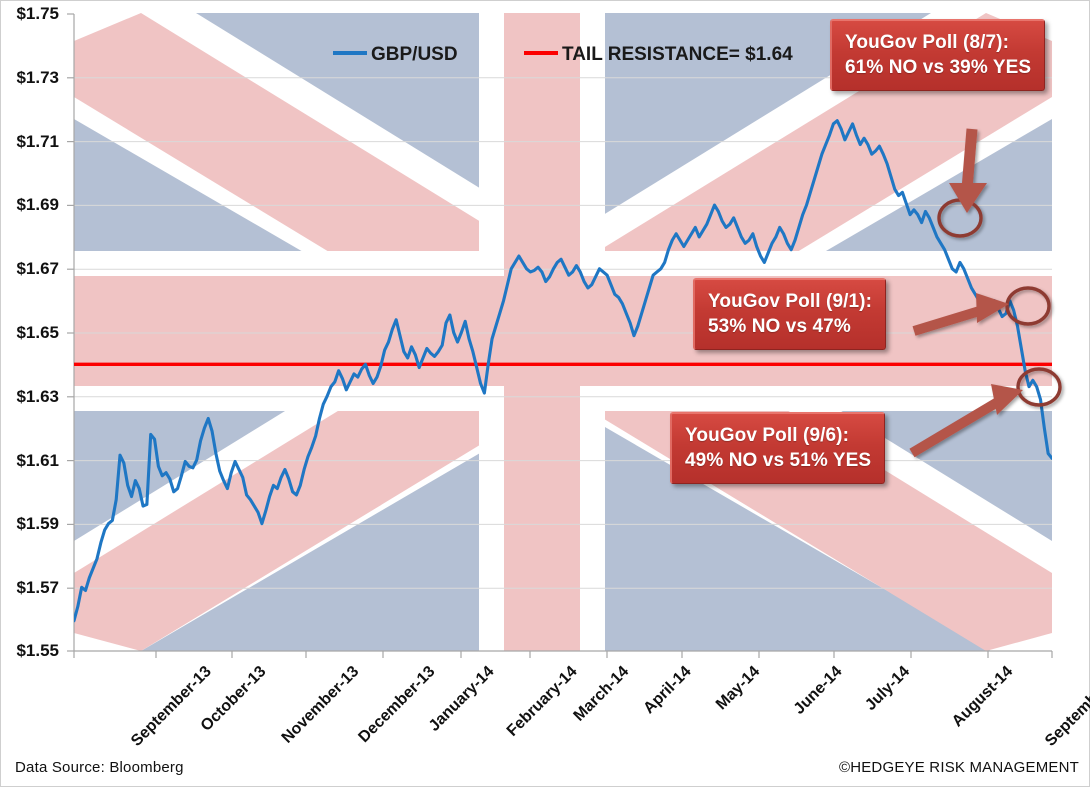 The image size is (1090, 788). Describe the element at coordinates (767, 435) in the screenshot. I see `callout-line-1: YouGov Poll (9/6):` at that location.